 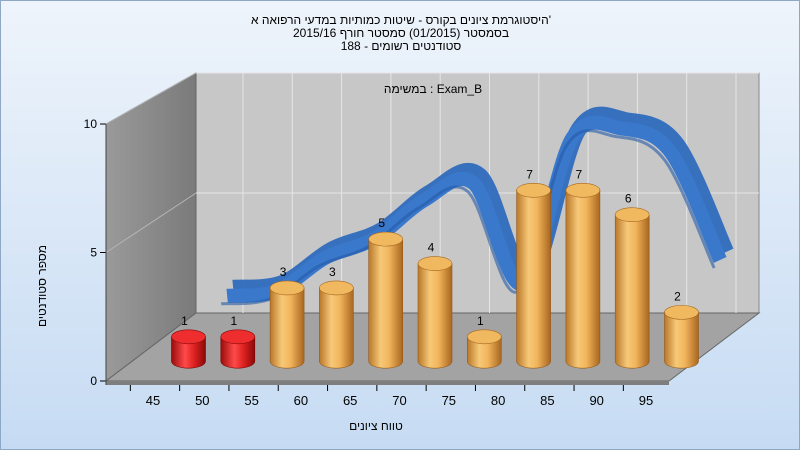 What do you see at coordinates (251, 400) in the screenshot?
I see `x-tick-label: 55` at bounding box center [251, 400].